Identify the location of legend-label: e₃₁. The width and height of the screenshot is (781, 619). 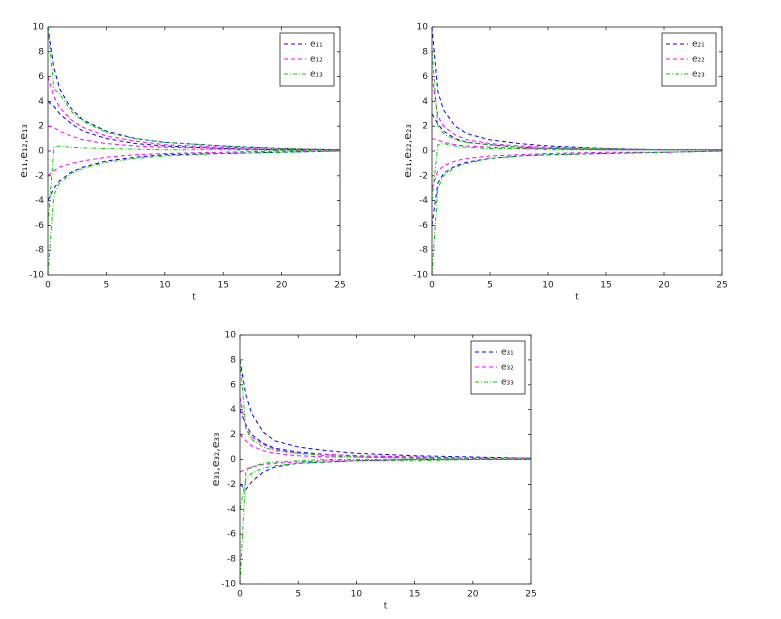
(507, 353).